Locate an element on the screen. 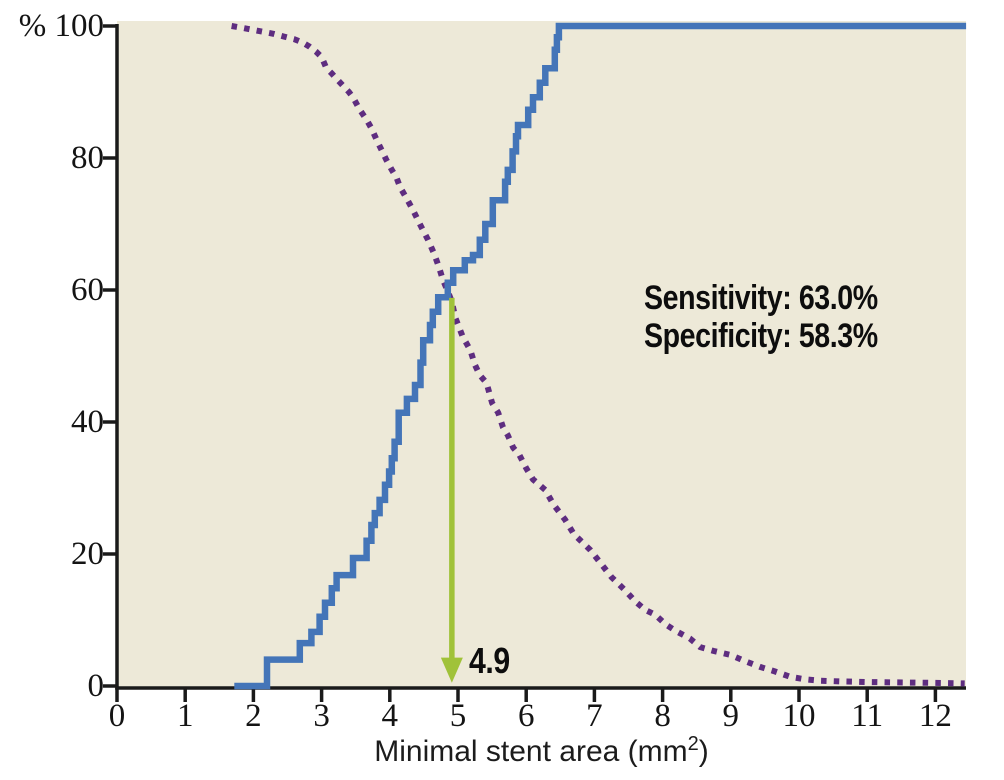 This screenshot has height=780, width=1004. x-tick-label-0: 0 is located at coordinates (117, 716).